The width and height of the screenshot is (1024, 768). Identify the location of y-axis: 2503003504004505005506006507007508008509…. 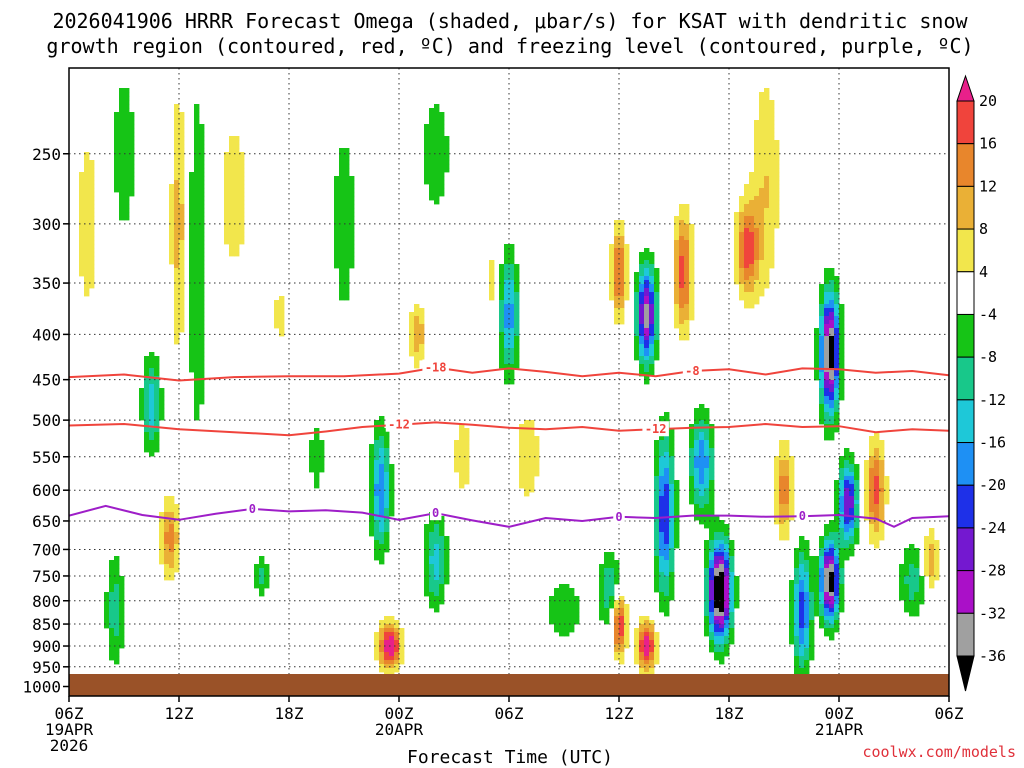
(45, 421).